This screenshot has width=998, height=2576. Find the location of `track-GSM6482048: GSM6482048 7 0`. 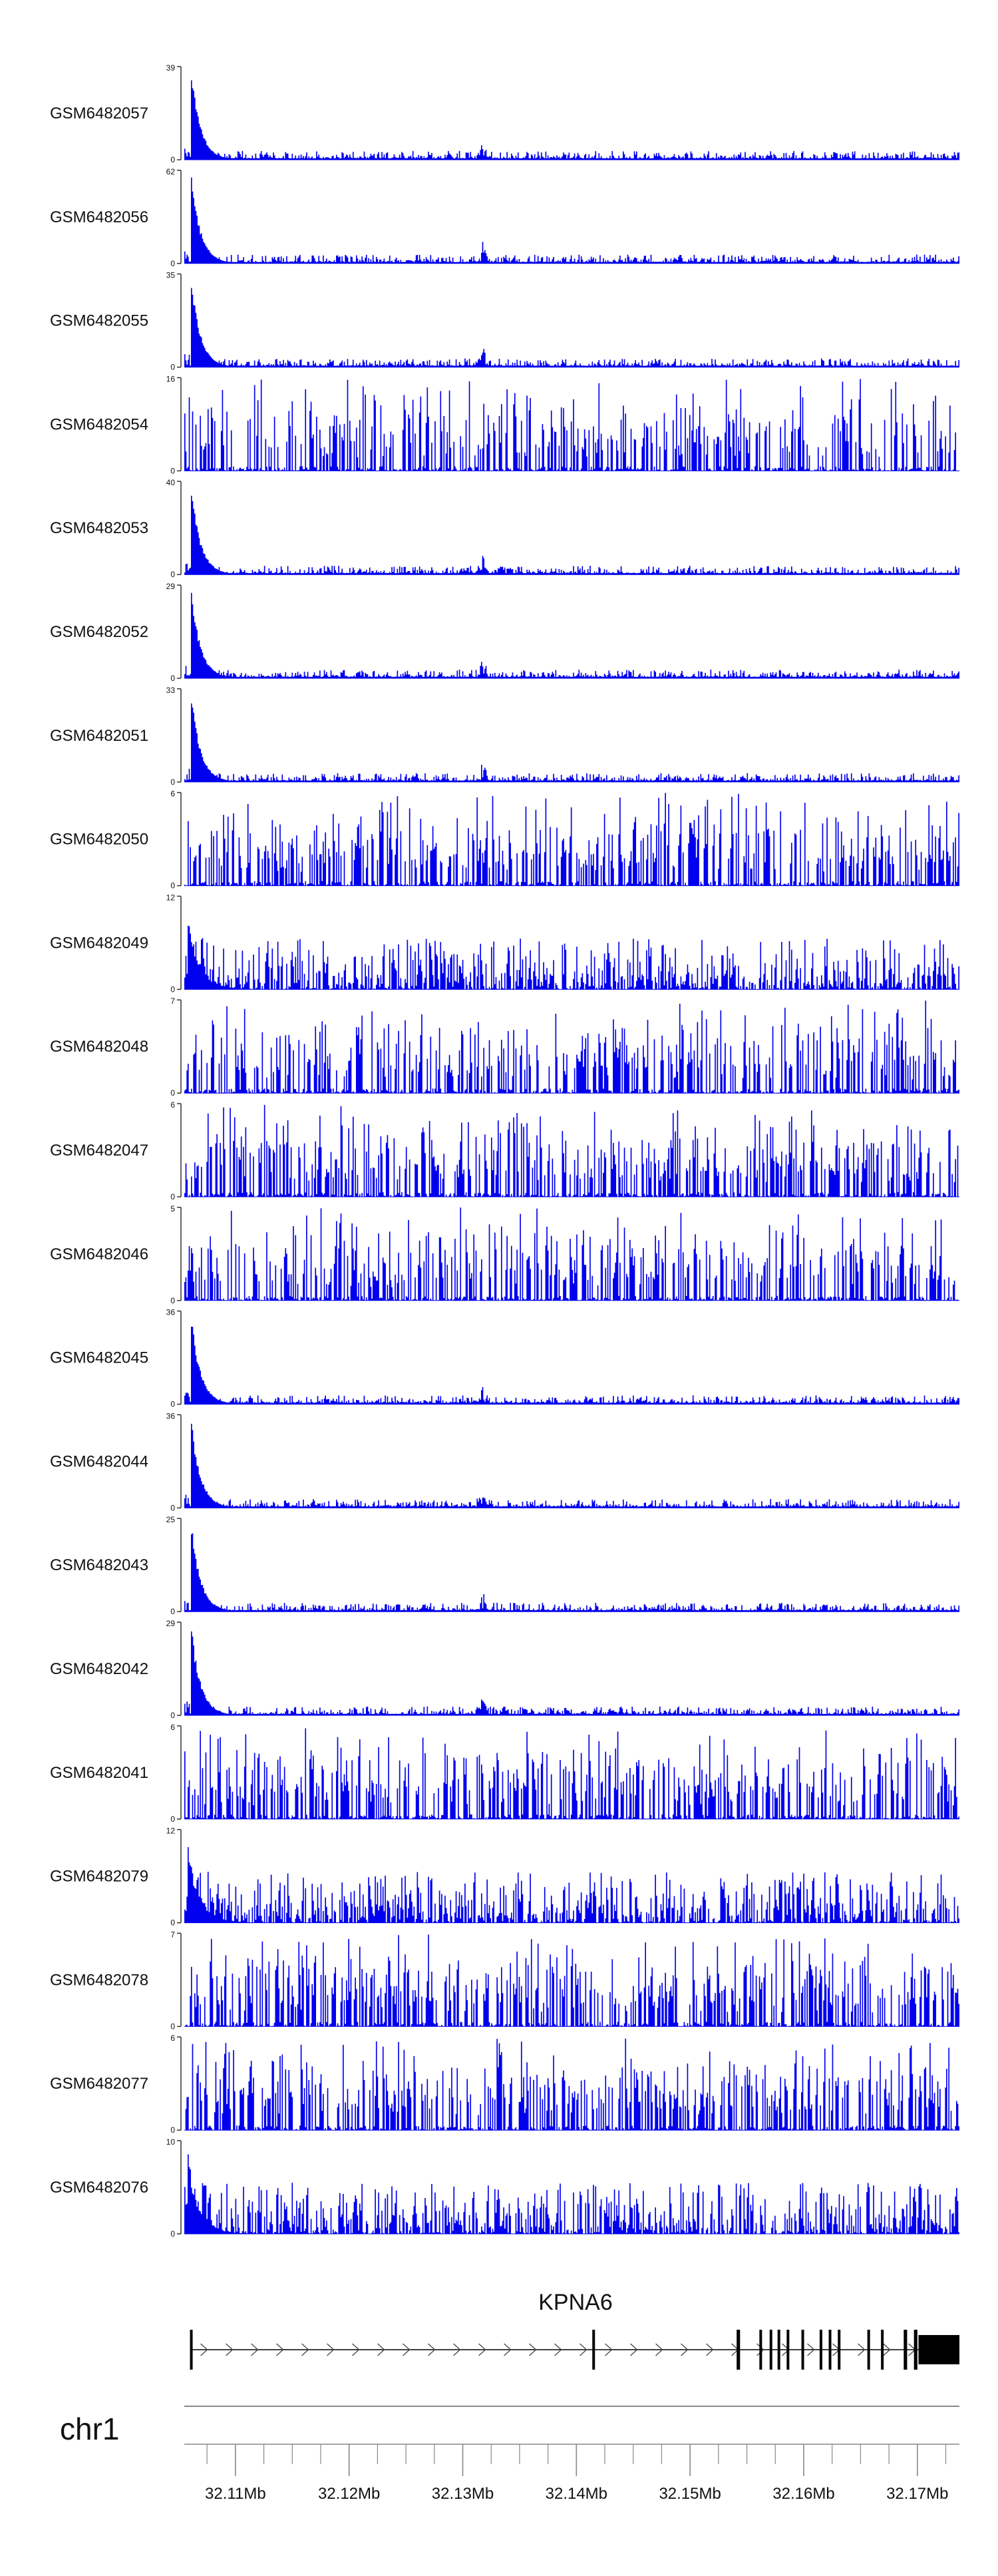

track-GSM6482048: GSM6482048 7 0 is located at coordinates (504, 1047).